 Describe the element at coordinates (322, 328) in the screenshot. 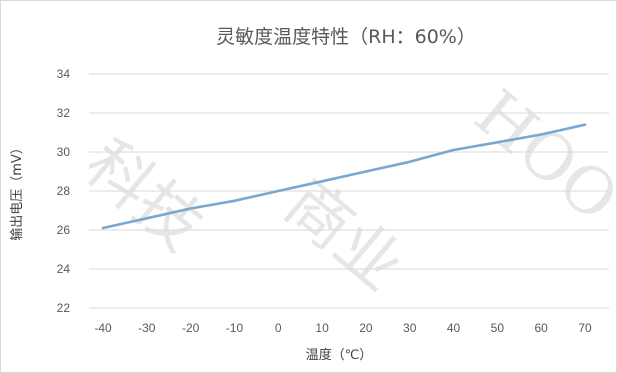

I see `x-tick-label: 10` at that location.